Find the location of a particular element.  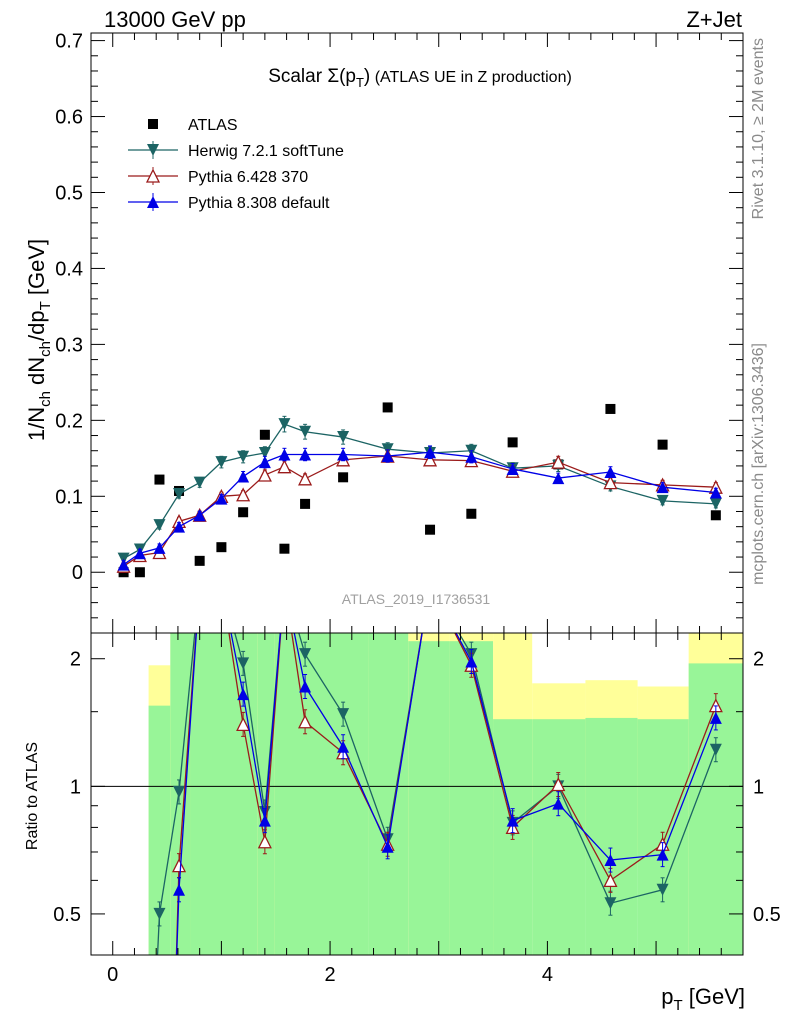

legend-item-herwig-7-2-1-softtune: Herwig 7.2.1 softTune is located at coordinates (236, 150).